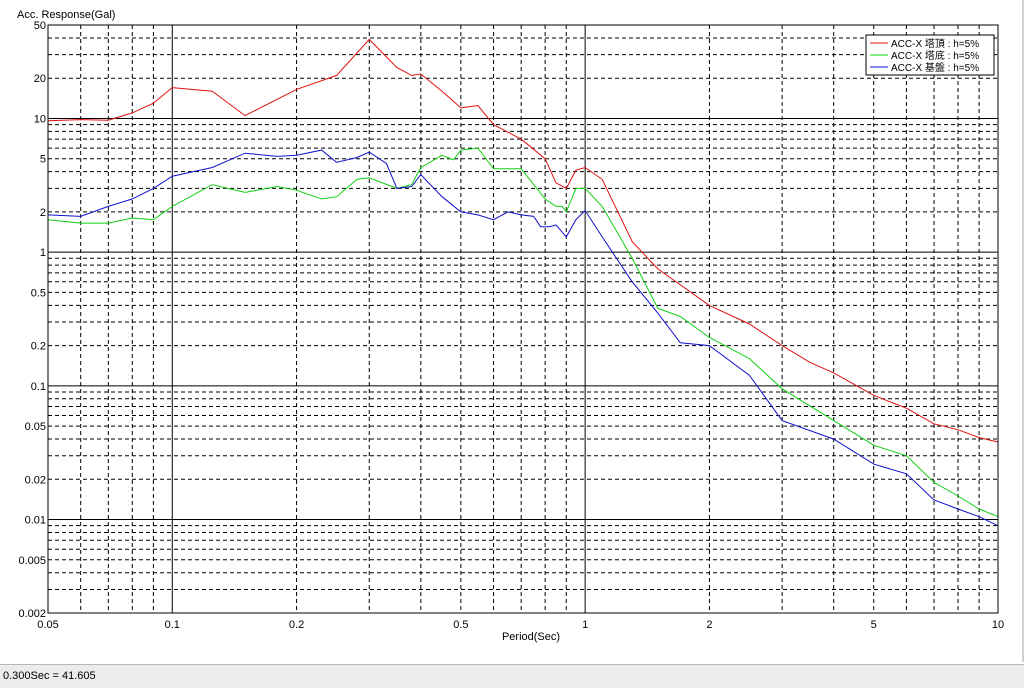  I want to click on y-tick-label: 0.5, so click(38, 293).